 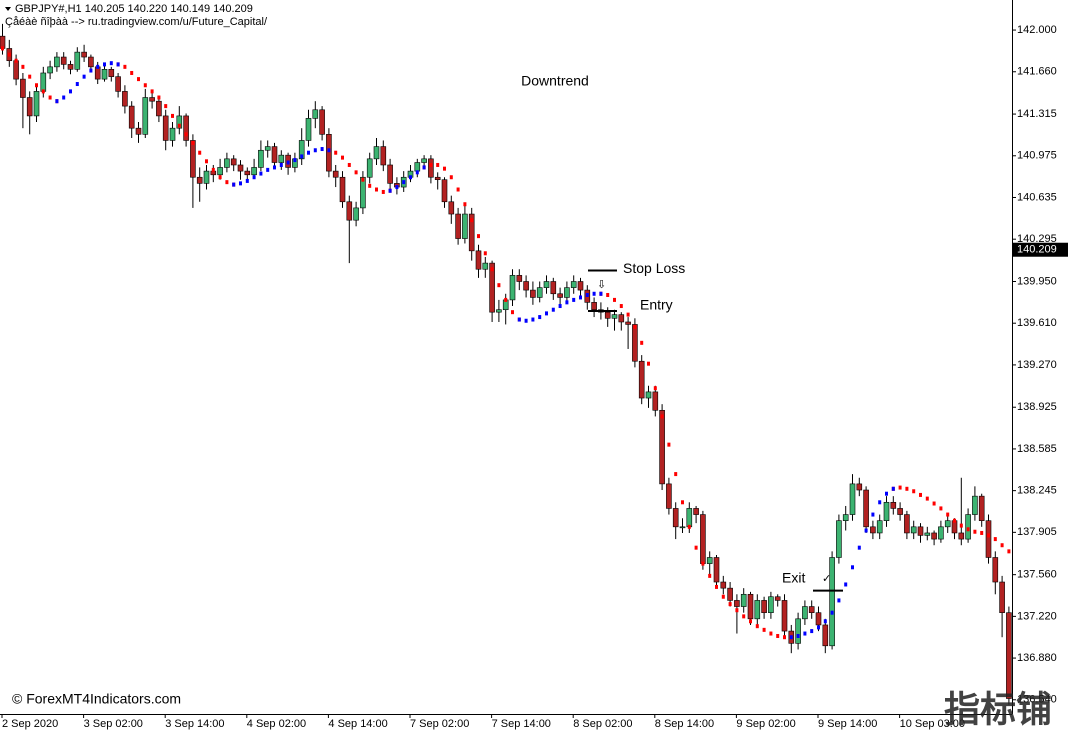 I want to click on y-tick-label: 140.635, so click(x=1037, y=197).